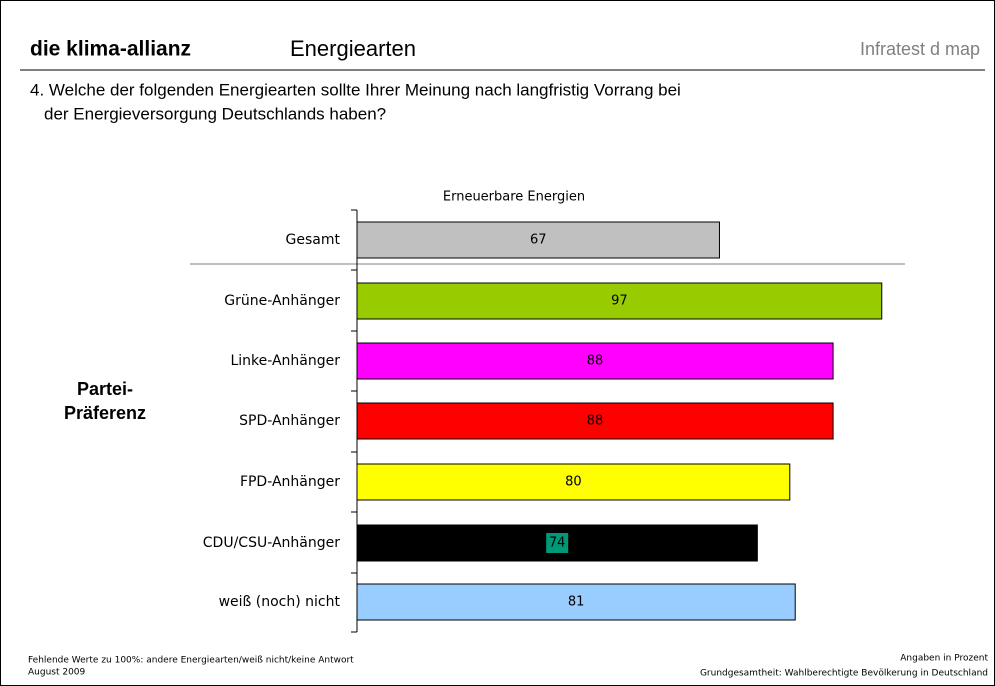 The height and width of the screenshot is (686, 995). What do you see at coordinates (285, 361) in the screenshot?
I see `category-label: Linke-Anhänger` at bounding box center [285, 361].